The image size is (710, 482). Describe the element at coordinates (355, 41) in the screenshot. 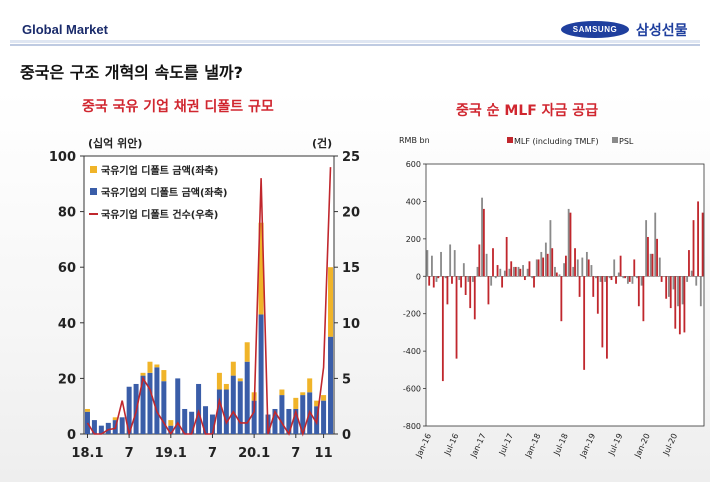

I see `header-divider` at that location.